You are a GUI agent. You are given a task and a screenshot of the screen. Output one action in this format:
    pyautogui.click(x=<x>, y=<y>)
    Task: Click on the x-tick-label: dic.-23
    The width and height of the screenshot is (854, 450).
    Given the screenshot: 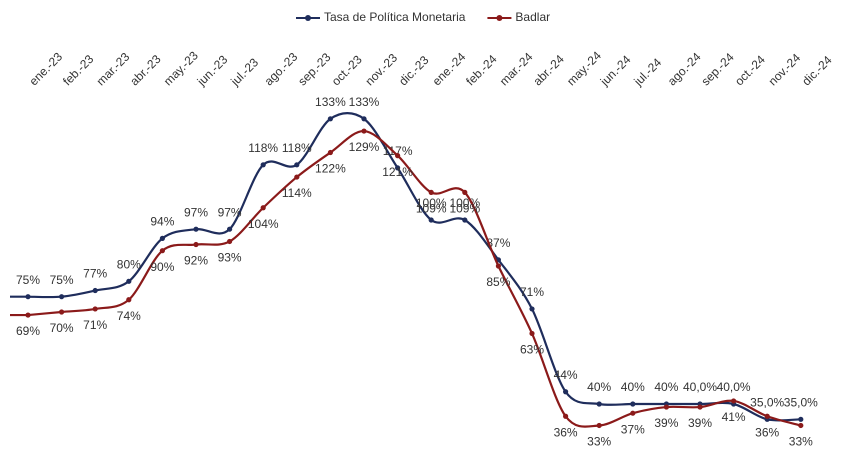 What is the action you would take?
    pyautogui.click(x=414, y=71)
    